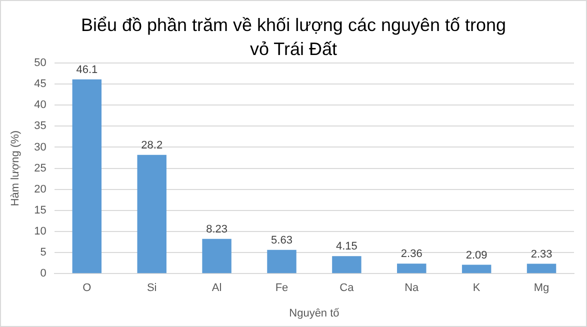  Describe the element at coordinates (40, 232) in the screenshot. I see `y-tick-label: 10` at that location.